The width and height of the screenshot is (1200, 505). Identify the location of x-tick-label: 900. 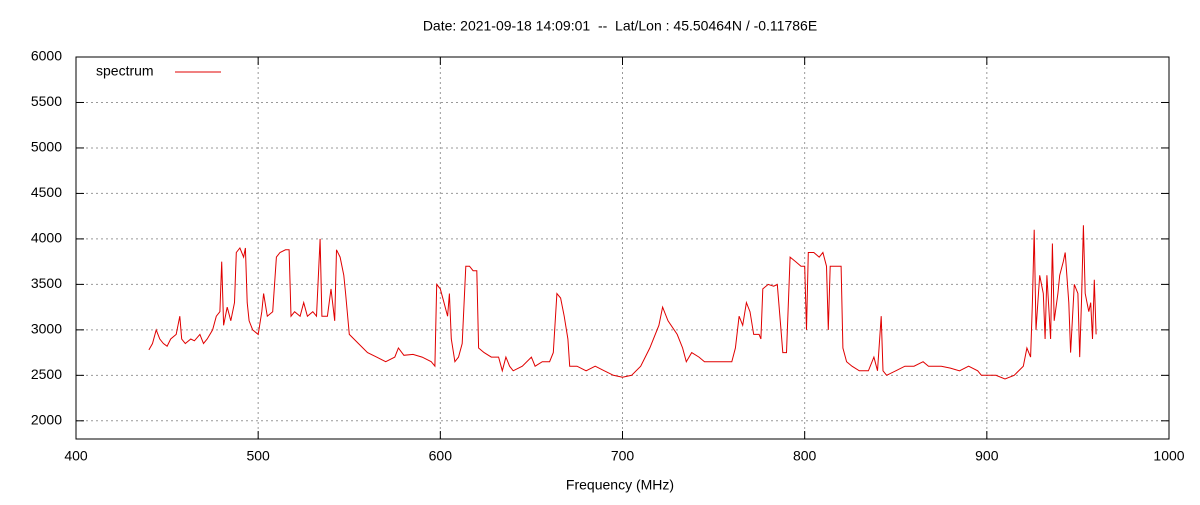
(987, 456).